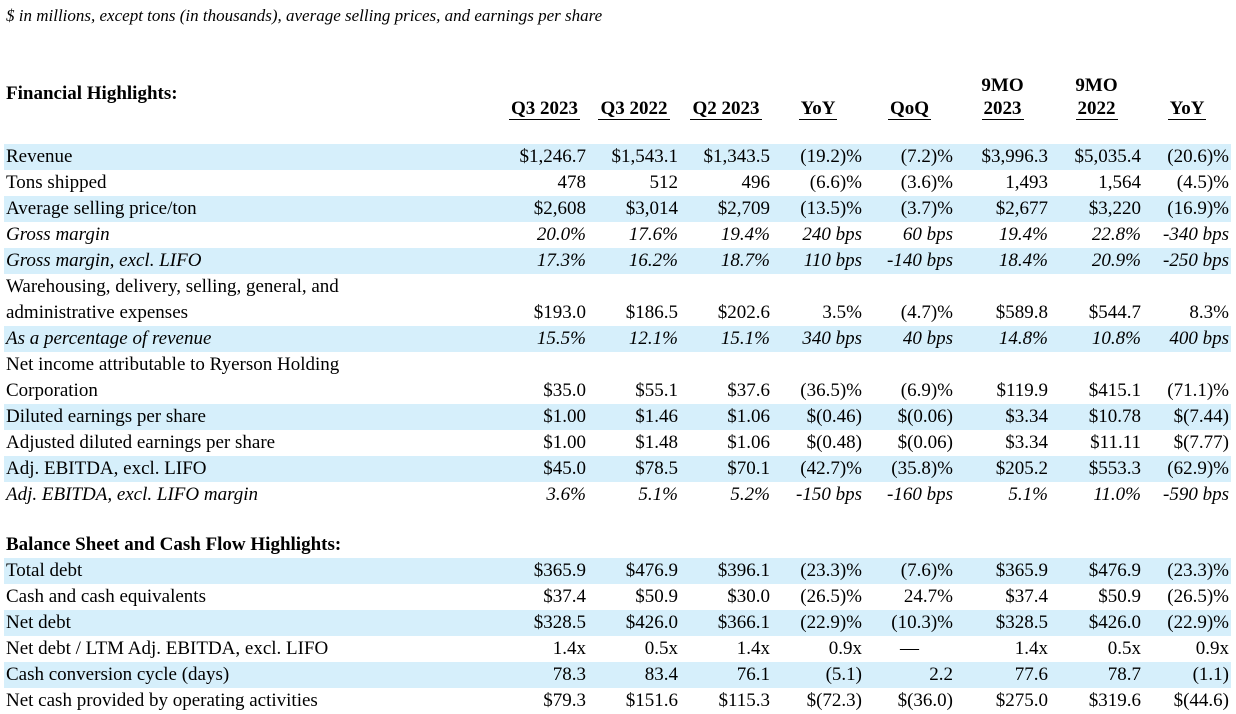 Image resolution: width=1236 pixels, height=714 pixels. I want to click on row-value: 5.1%, so click(1028, 494).